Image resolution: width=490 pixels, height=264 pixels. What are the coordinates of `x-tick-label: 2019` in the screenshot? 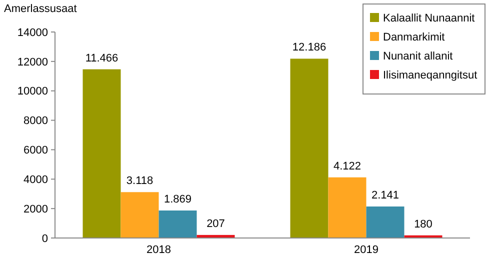 It's located at (366, 250).